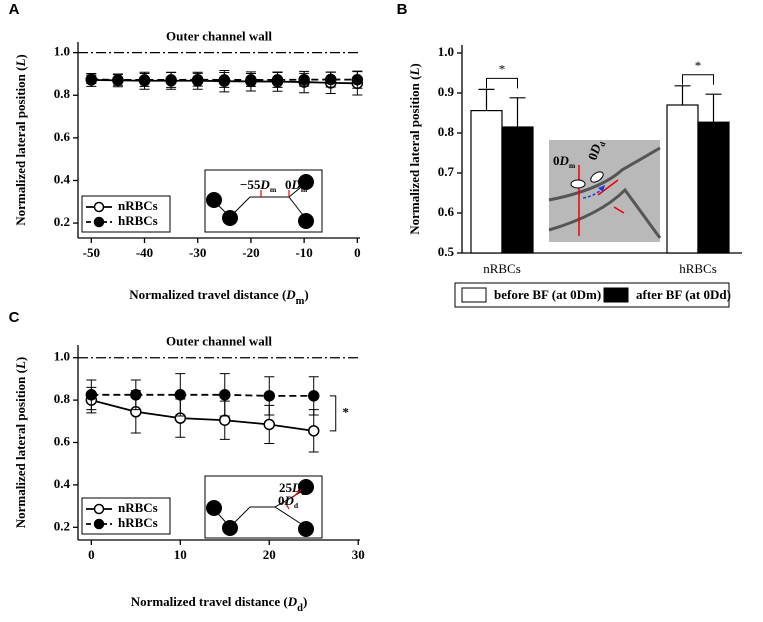 This screenshot has width=763, height=622. I want to click on panel-letter: B, so click(402, 9).